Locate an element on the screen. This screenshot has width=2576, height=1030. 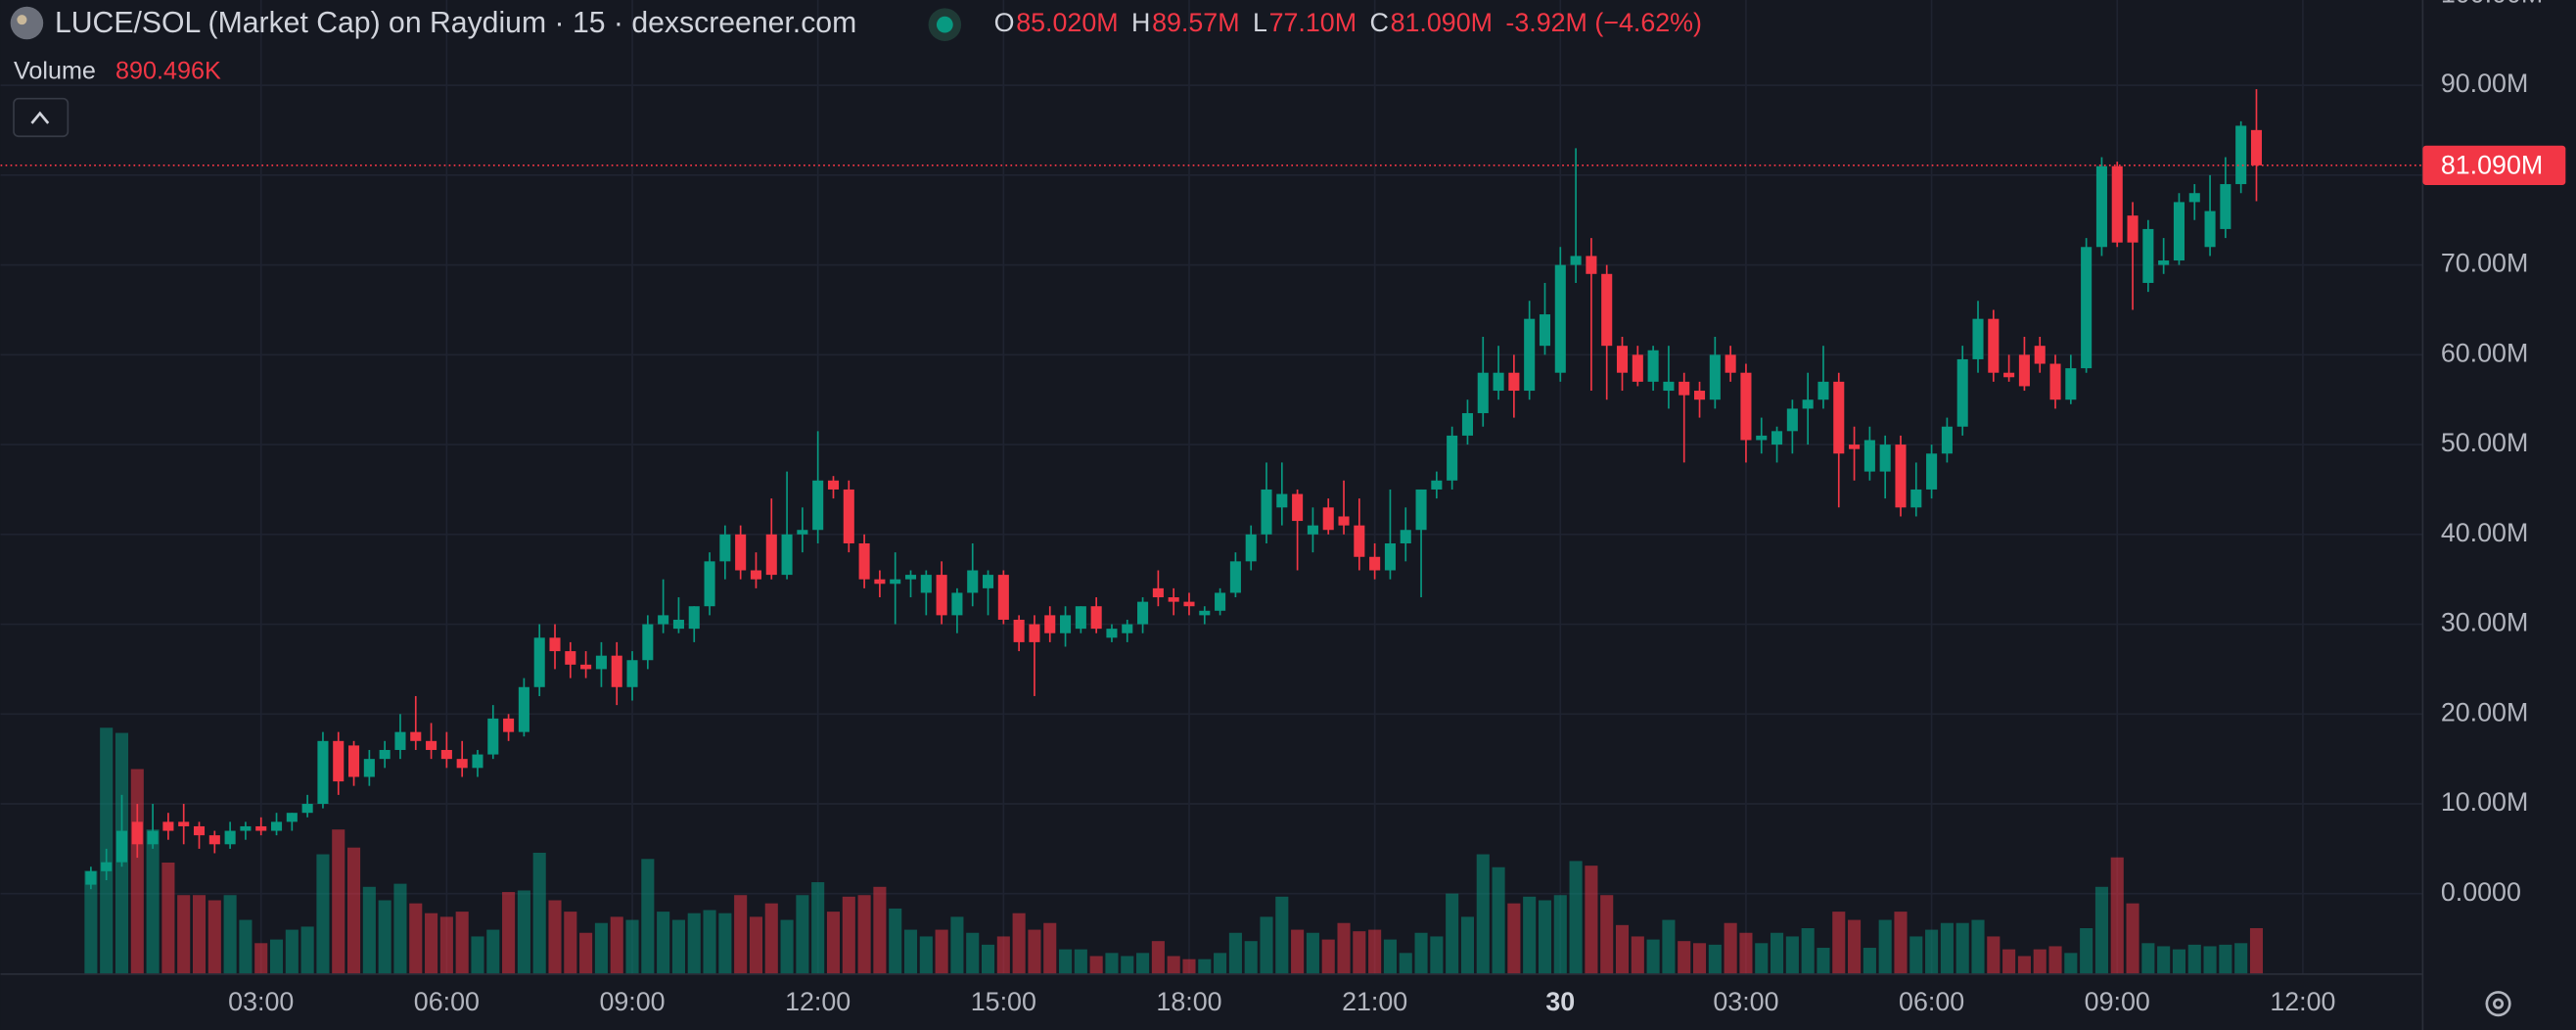
collapse-button is located at coordinates (41, 118).